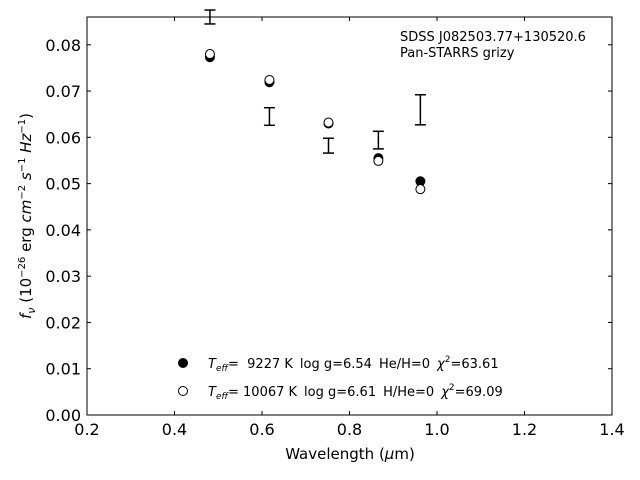  What do you see at coordinates (63, 137) in the screenshot?
I see `y-tick-label: 0.06` at bounding box center [63, 137].